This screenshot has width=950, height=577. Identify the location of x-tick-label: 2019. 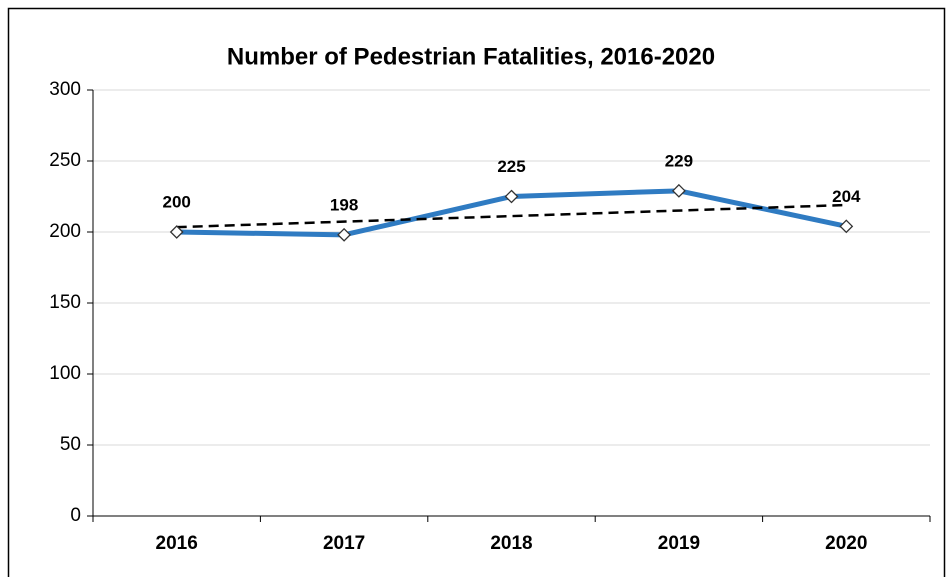
(679, 543).